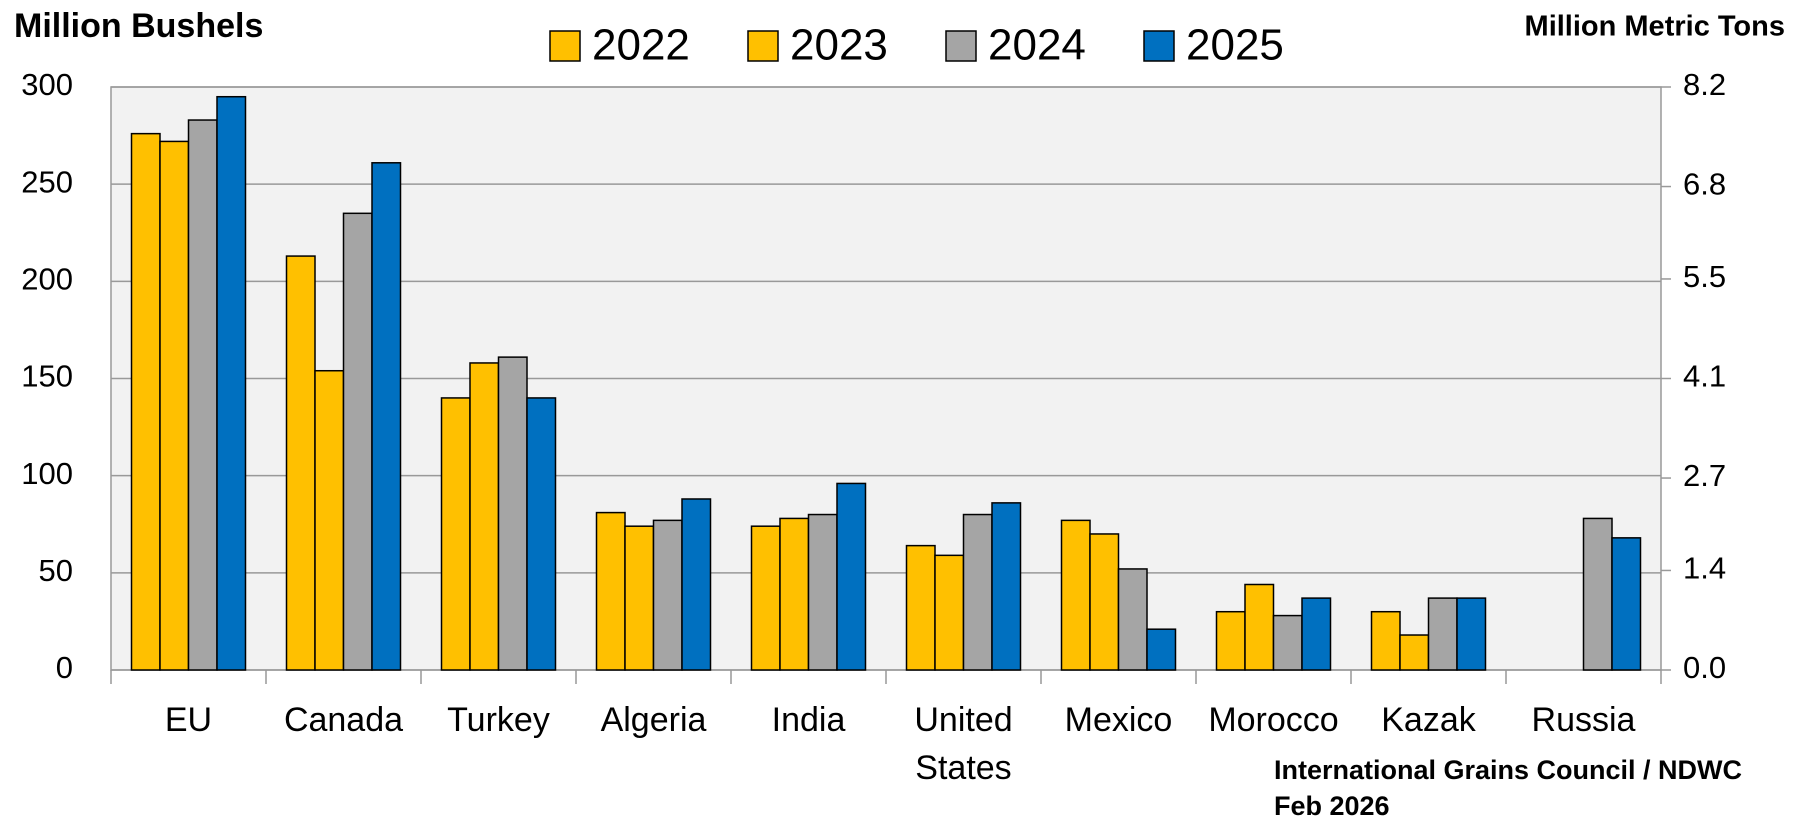  I want to click on y2-tick-label: 6.8, so click(1704, 184).